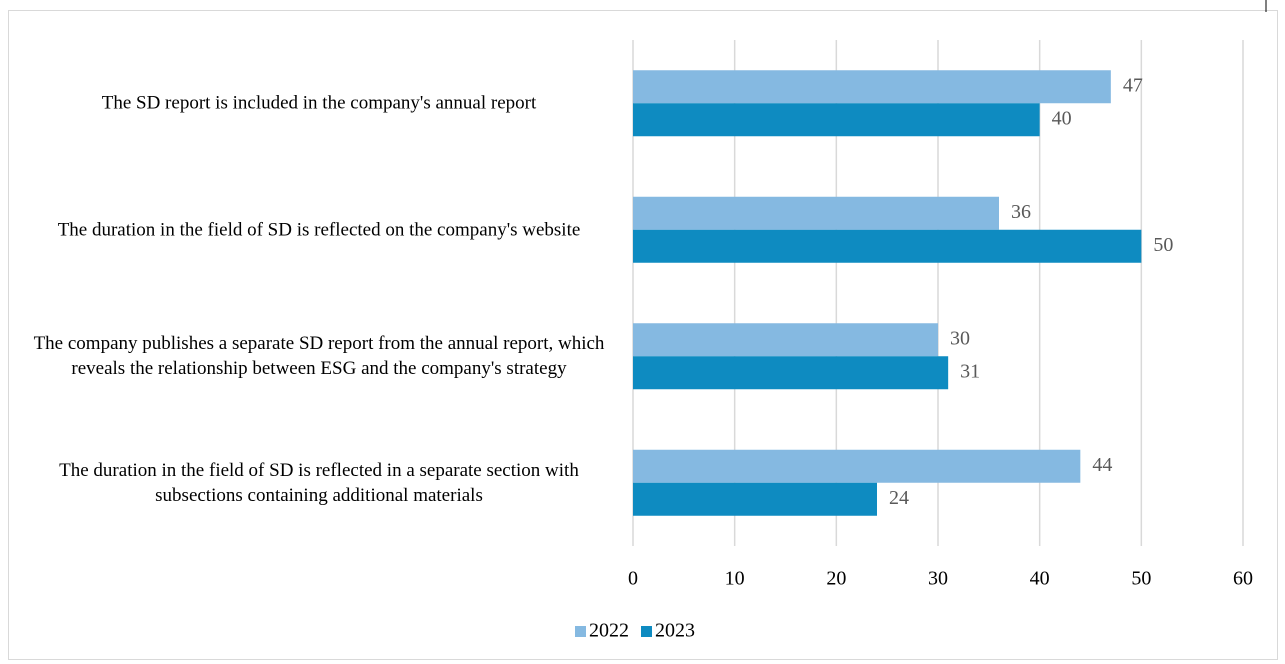 The height and width of the screenshot is (664, 1285). What do you see at coordinates (1243, 579) in the screenshot?
I see `x-tick-label: 60` at bounding box center [1243, 579].